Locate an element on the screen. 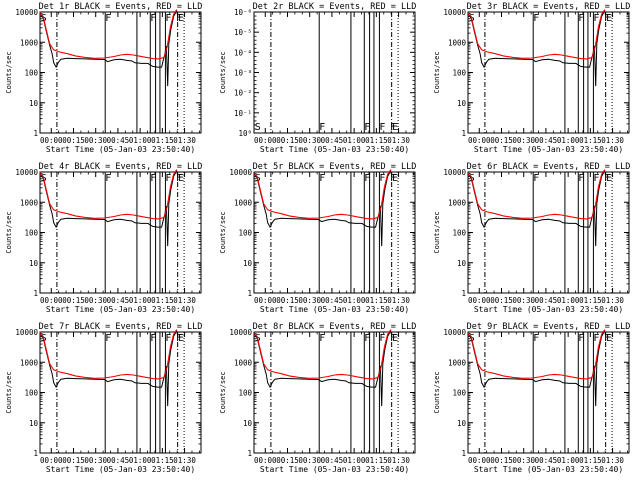 Image resolution: width=640 pixels, height=485 pixels. chart-title: Det 5r BLACK = Events, RED = LLD is located at coordinates (335, 167).